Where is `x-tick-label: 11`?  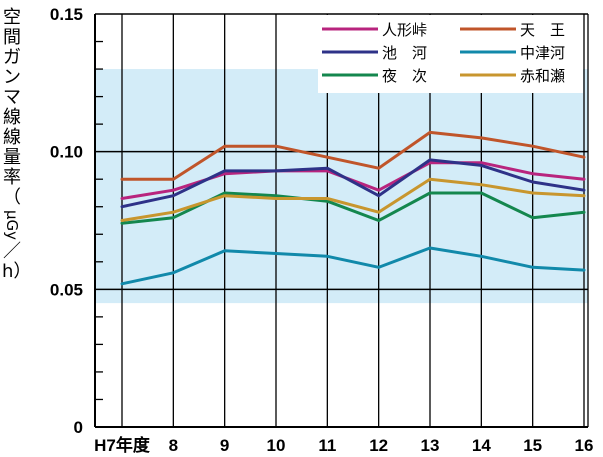 x-tick-label: 11 is located at coordinates (327, 445).